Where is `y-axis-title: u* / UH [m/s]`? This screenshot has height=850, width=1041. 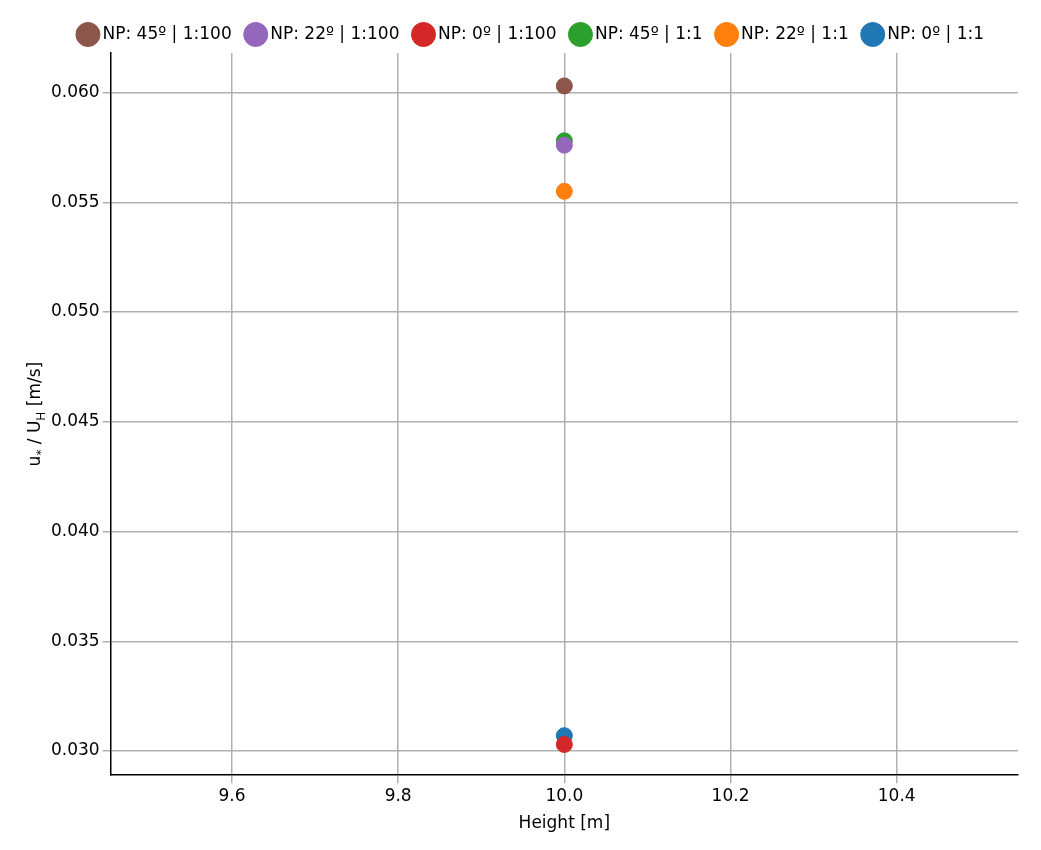 y-axis-title: u* / UH [m/s] is located at coordinates (36, 414).